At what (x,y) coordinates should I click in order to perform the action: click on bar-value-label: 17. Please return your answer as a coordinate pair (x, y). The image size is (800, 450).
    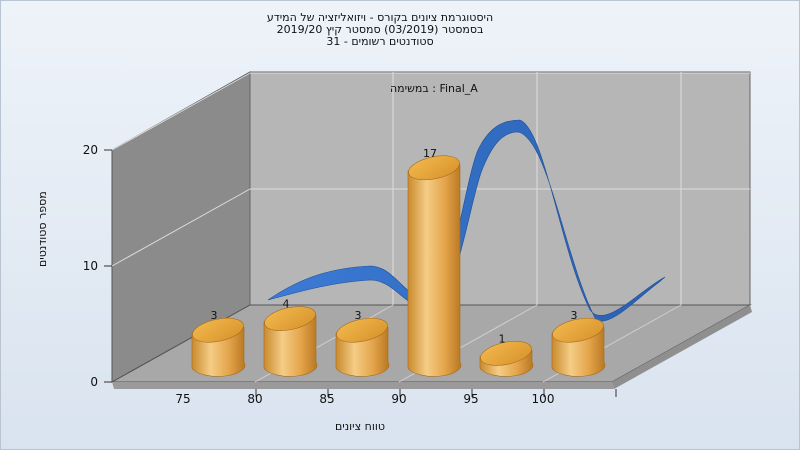
    Looking at the image, I should click on (430, 153).